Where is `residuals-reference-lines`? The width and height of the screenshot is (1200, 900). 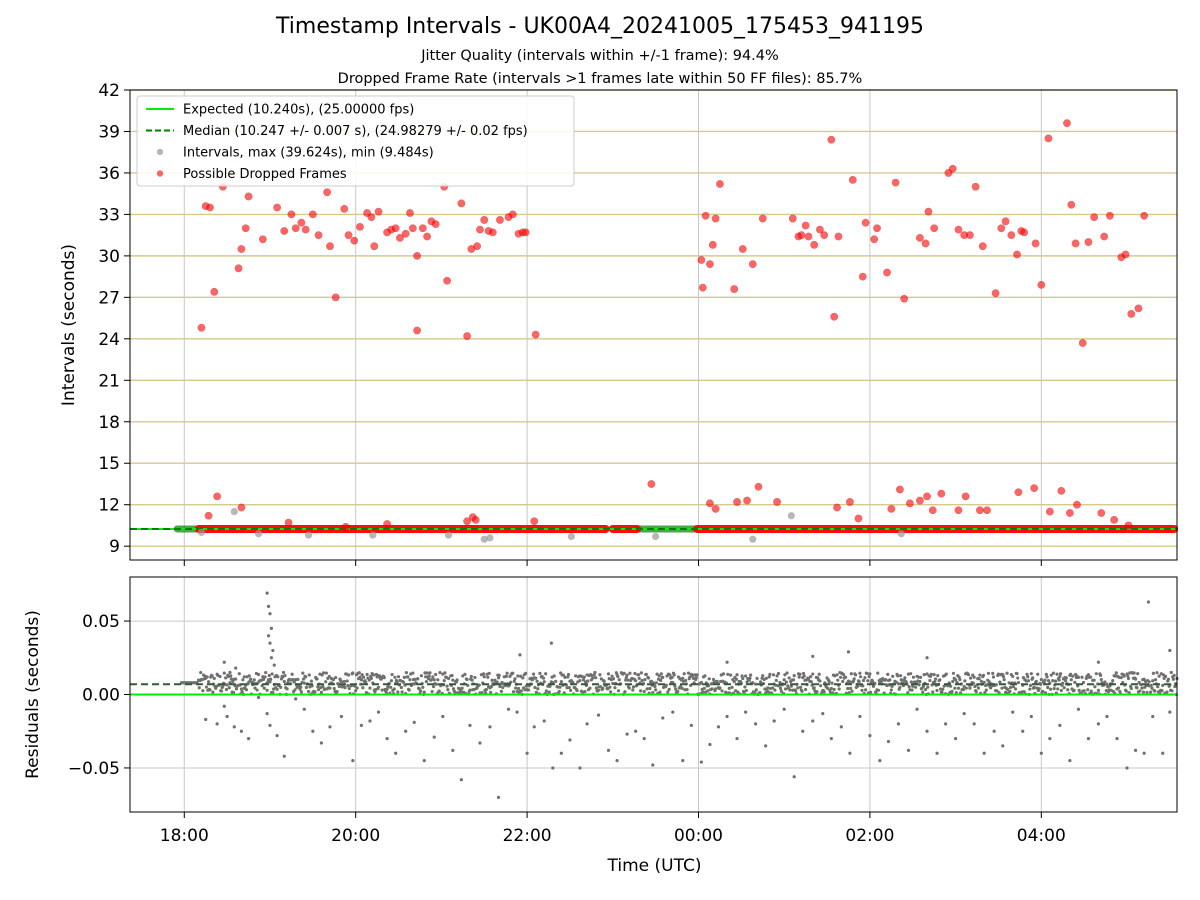
residuals-reference-lines is located at coordinates (653, 689).